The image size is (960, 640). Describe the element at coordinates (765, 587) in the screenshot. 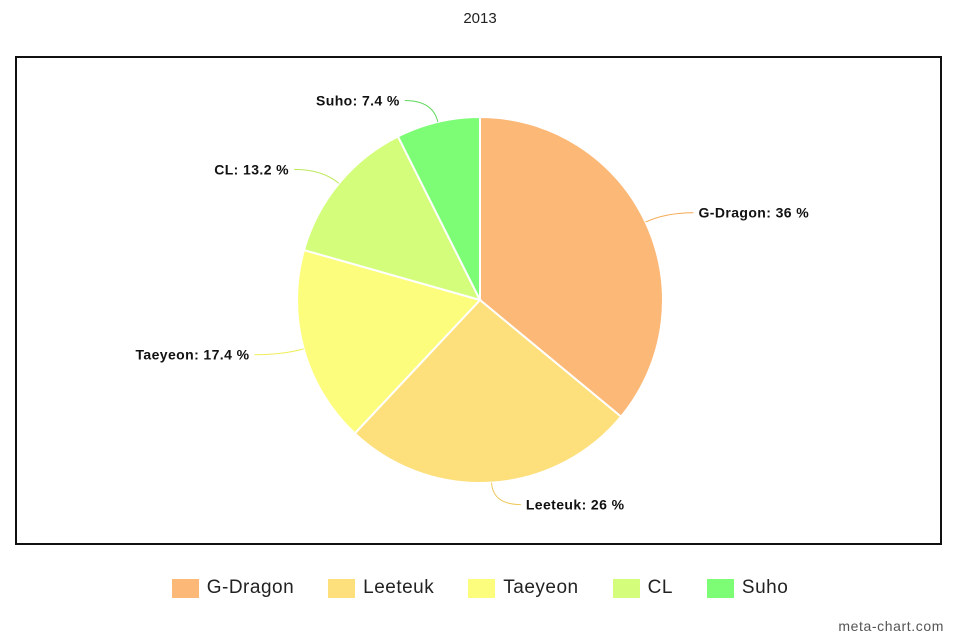

I see `legend-label: Suho` at that location.